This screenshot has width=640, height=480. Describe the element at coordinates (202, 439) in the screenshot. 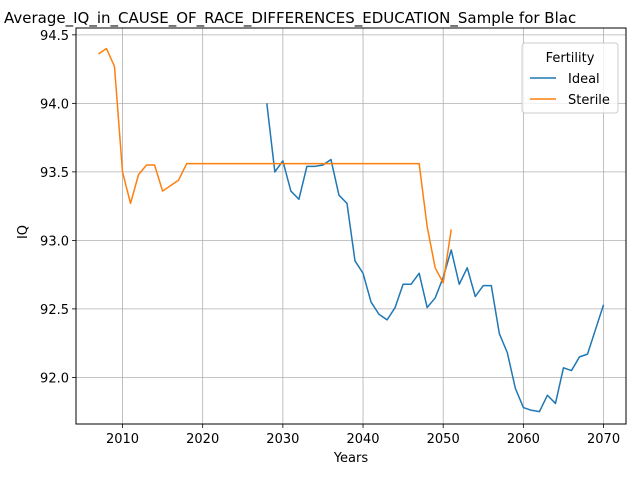

I see `x-tick-label: 2020` at that location.